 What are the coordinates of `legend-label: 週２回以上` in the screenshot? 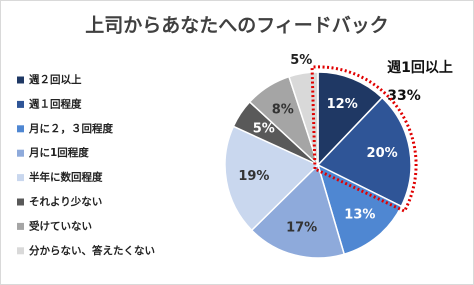 It's located at (55, 79).